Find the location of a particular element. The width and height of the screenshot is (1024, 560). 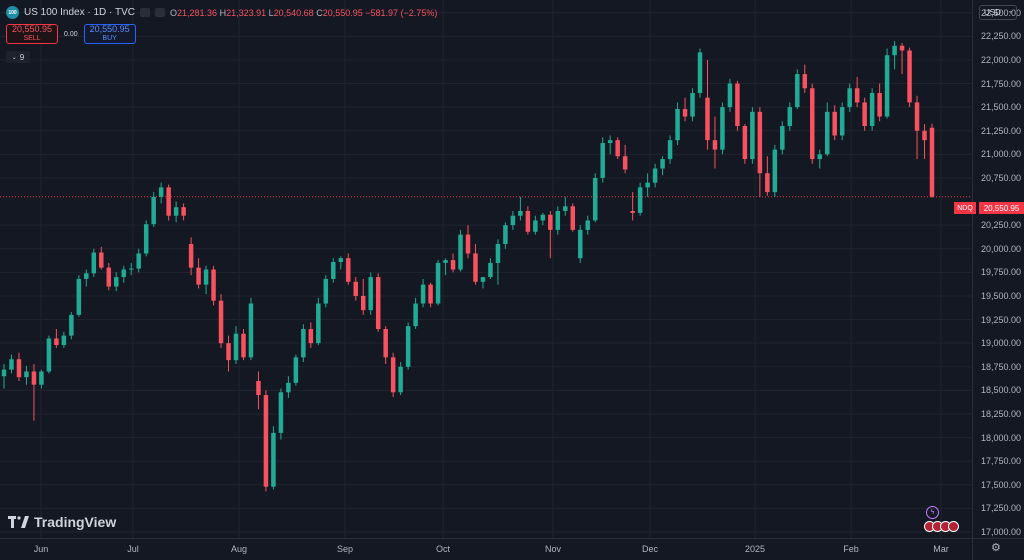

price-tick: 22,000.00 is located at coordinates (1001, 59).